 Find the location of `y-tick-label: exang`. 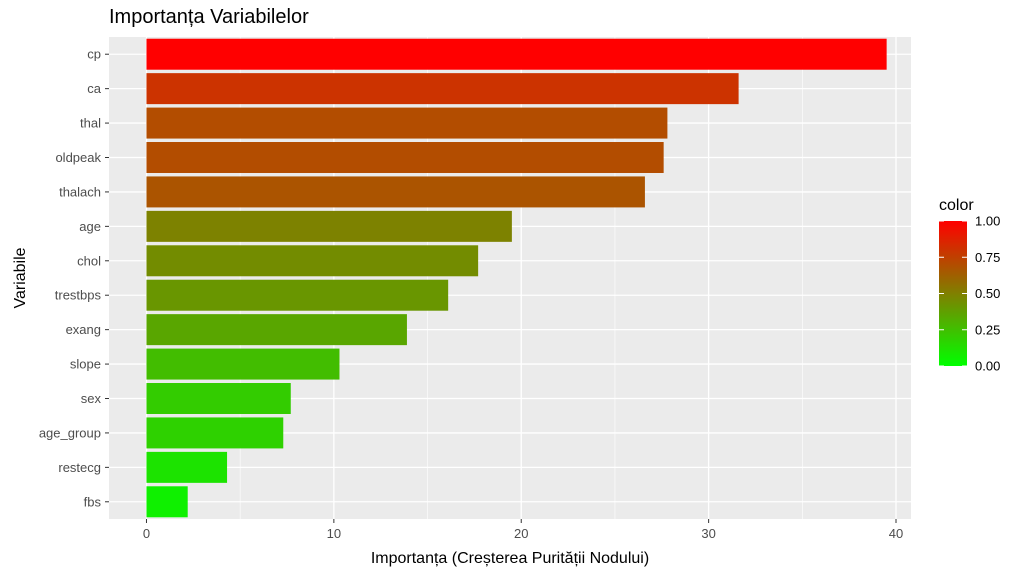

y-tick-label: exang is located at coordinates (83, 329).